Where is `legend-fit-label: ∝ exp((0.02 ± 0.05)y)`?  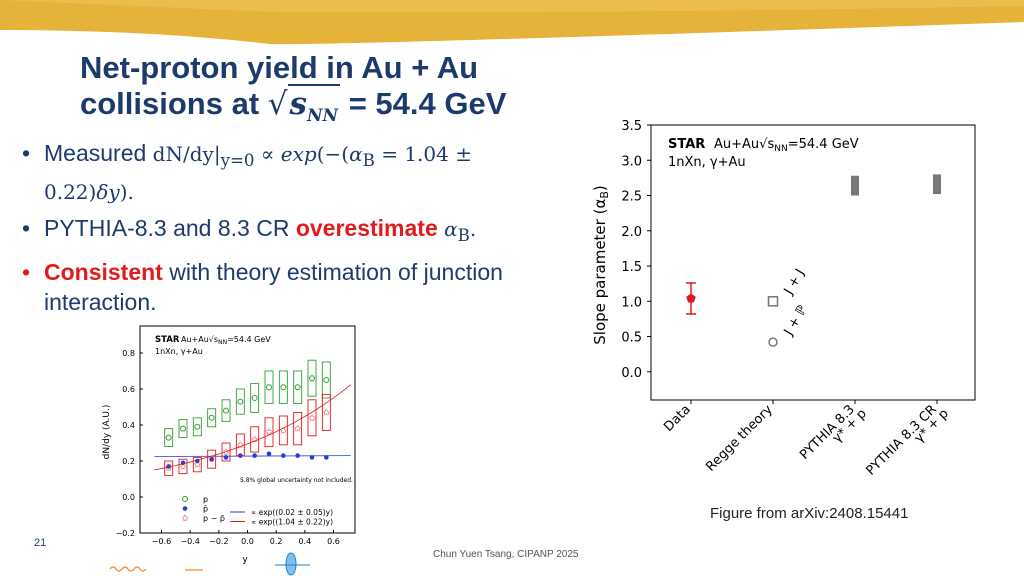 legend-fit-label: ∝ exp((0.02 ± 0.05)y) is located at coordinates (292, 512).